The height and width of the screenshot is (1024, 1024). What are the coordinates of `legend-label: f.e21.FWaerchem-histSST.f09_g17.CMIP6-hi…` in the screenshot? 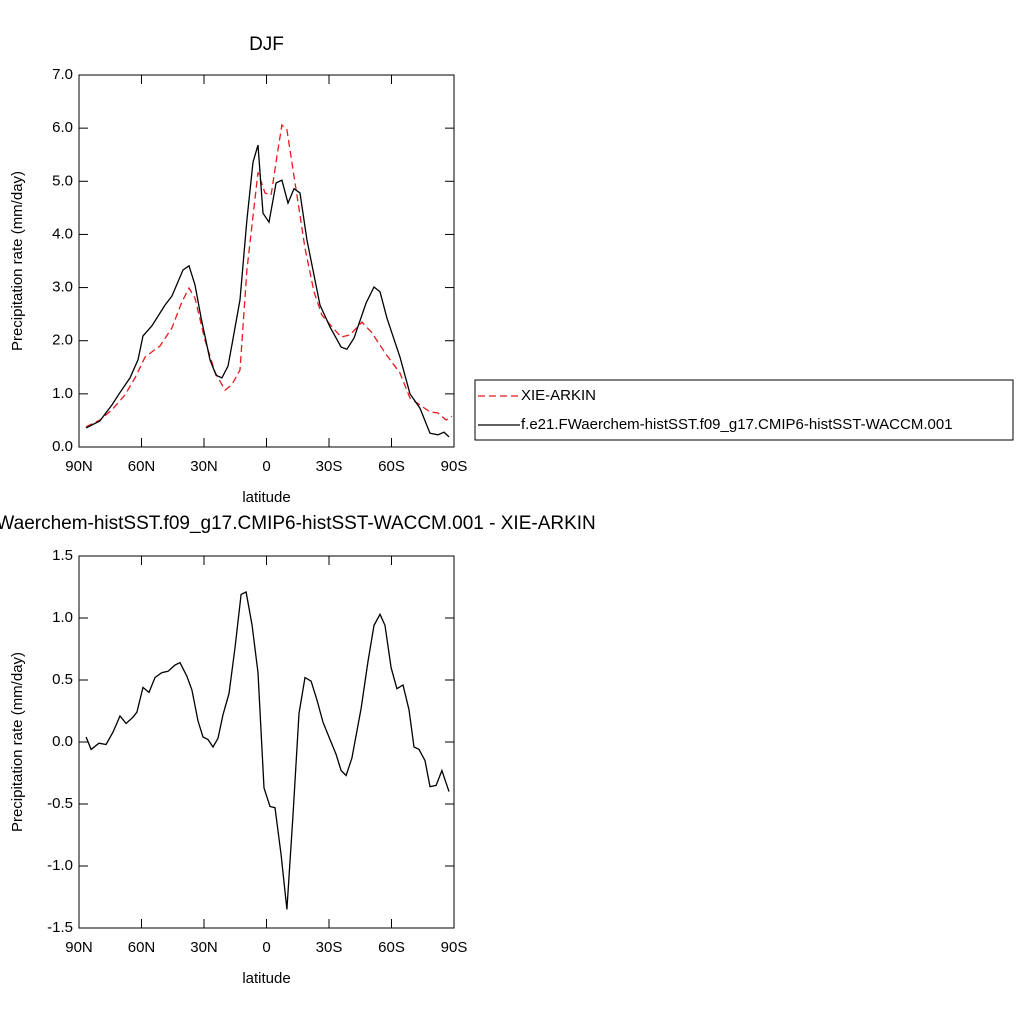 It's located at (737, 424).